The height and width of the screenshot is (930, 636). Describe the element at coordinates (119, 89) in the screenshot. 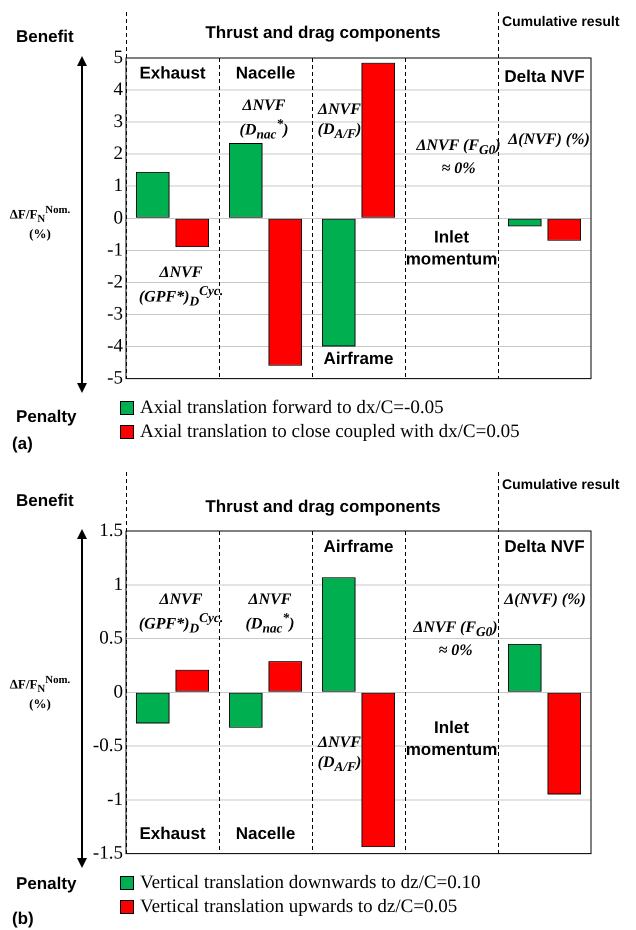

I see `y-tick-label: 4` at that location.